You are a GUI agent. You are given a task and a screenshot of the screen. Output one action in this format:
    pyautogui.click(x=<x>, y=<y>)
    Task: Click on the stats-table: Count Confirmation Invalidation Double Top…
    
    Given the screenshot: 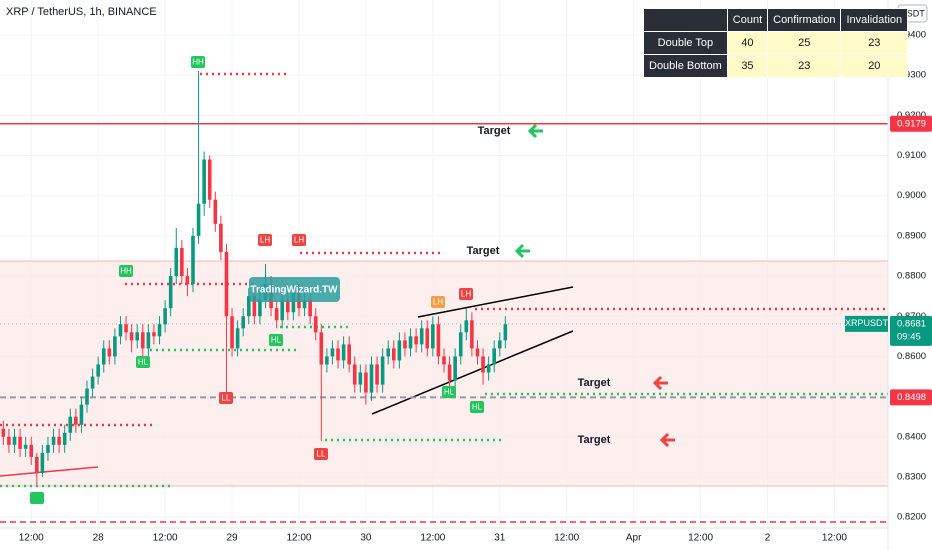 What is the action you would take?
    pyautogui.click(x=776, y=43)
    